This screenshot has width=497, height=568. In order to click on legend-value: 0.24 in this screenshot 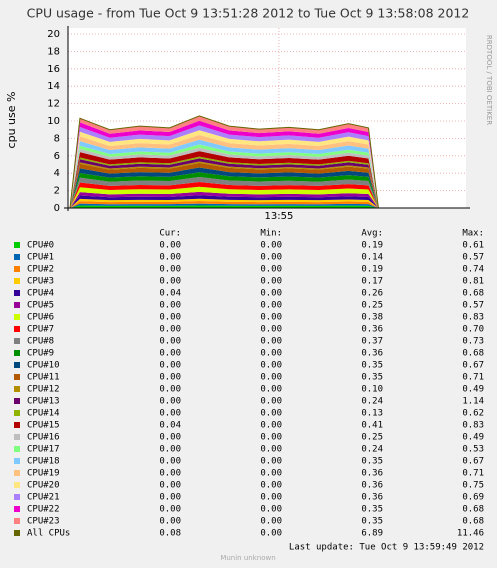, I will do `click(372, 402)`.